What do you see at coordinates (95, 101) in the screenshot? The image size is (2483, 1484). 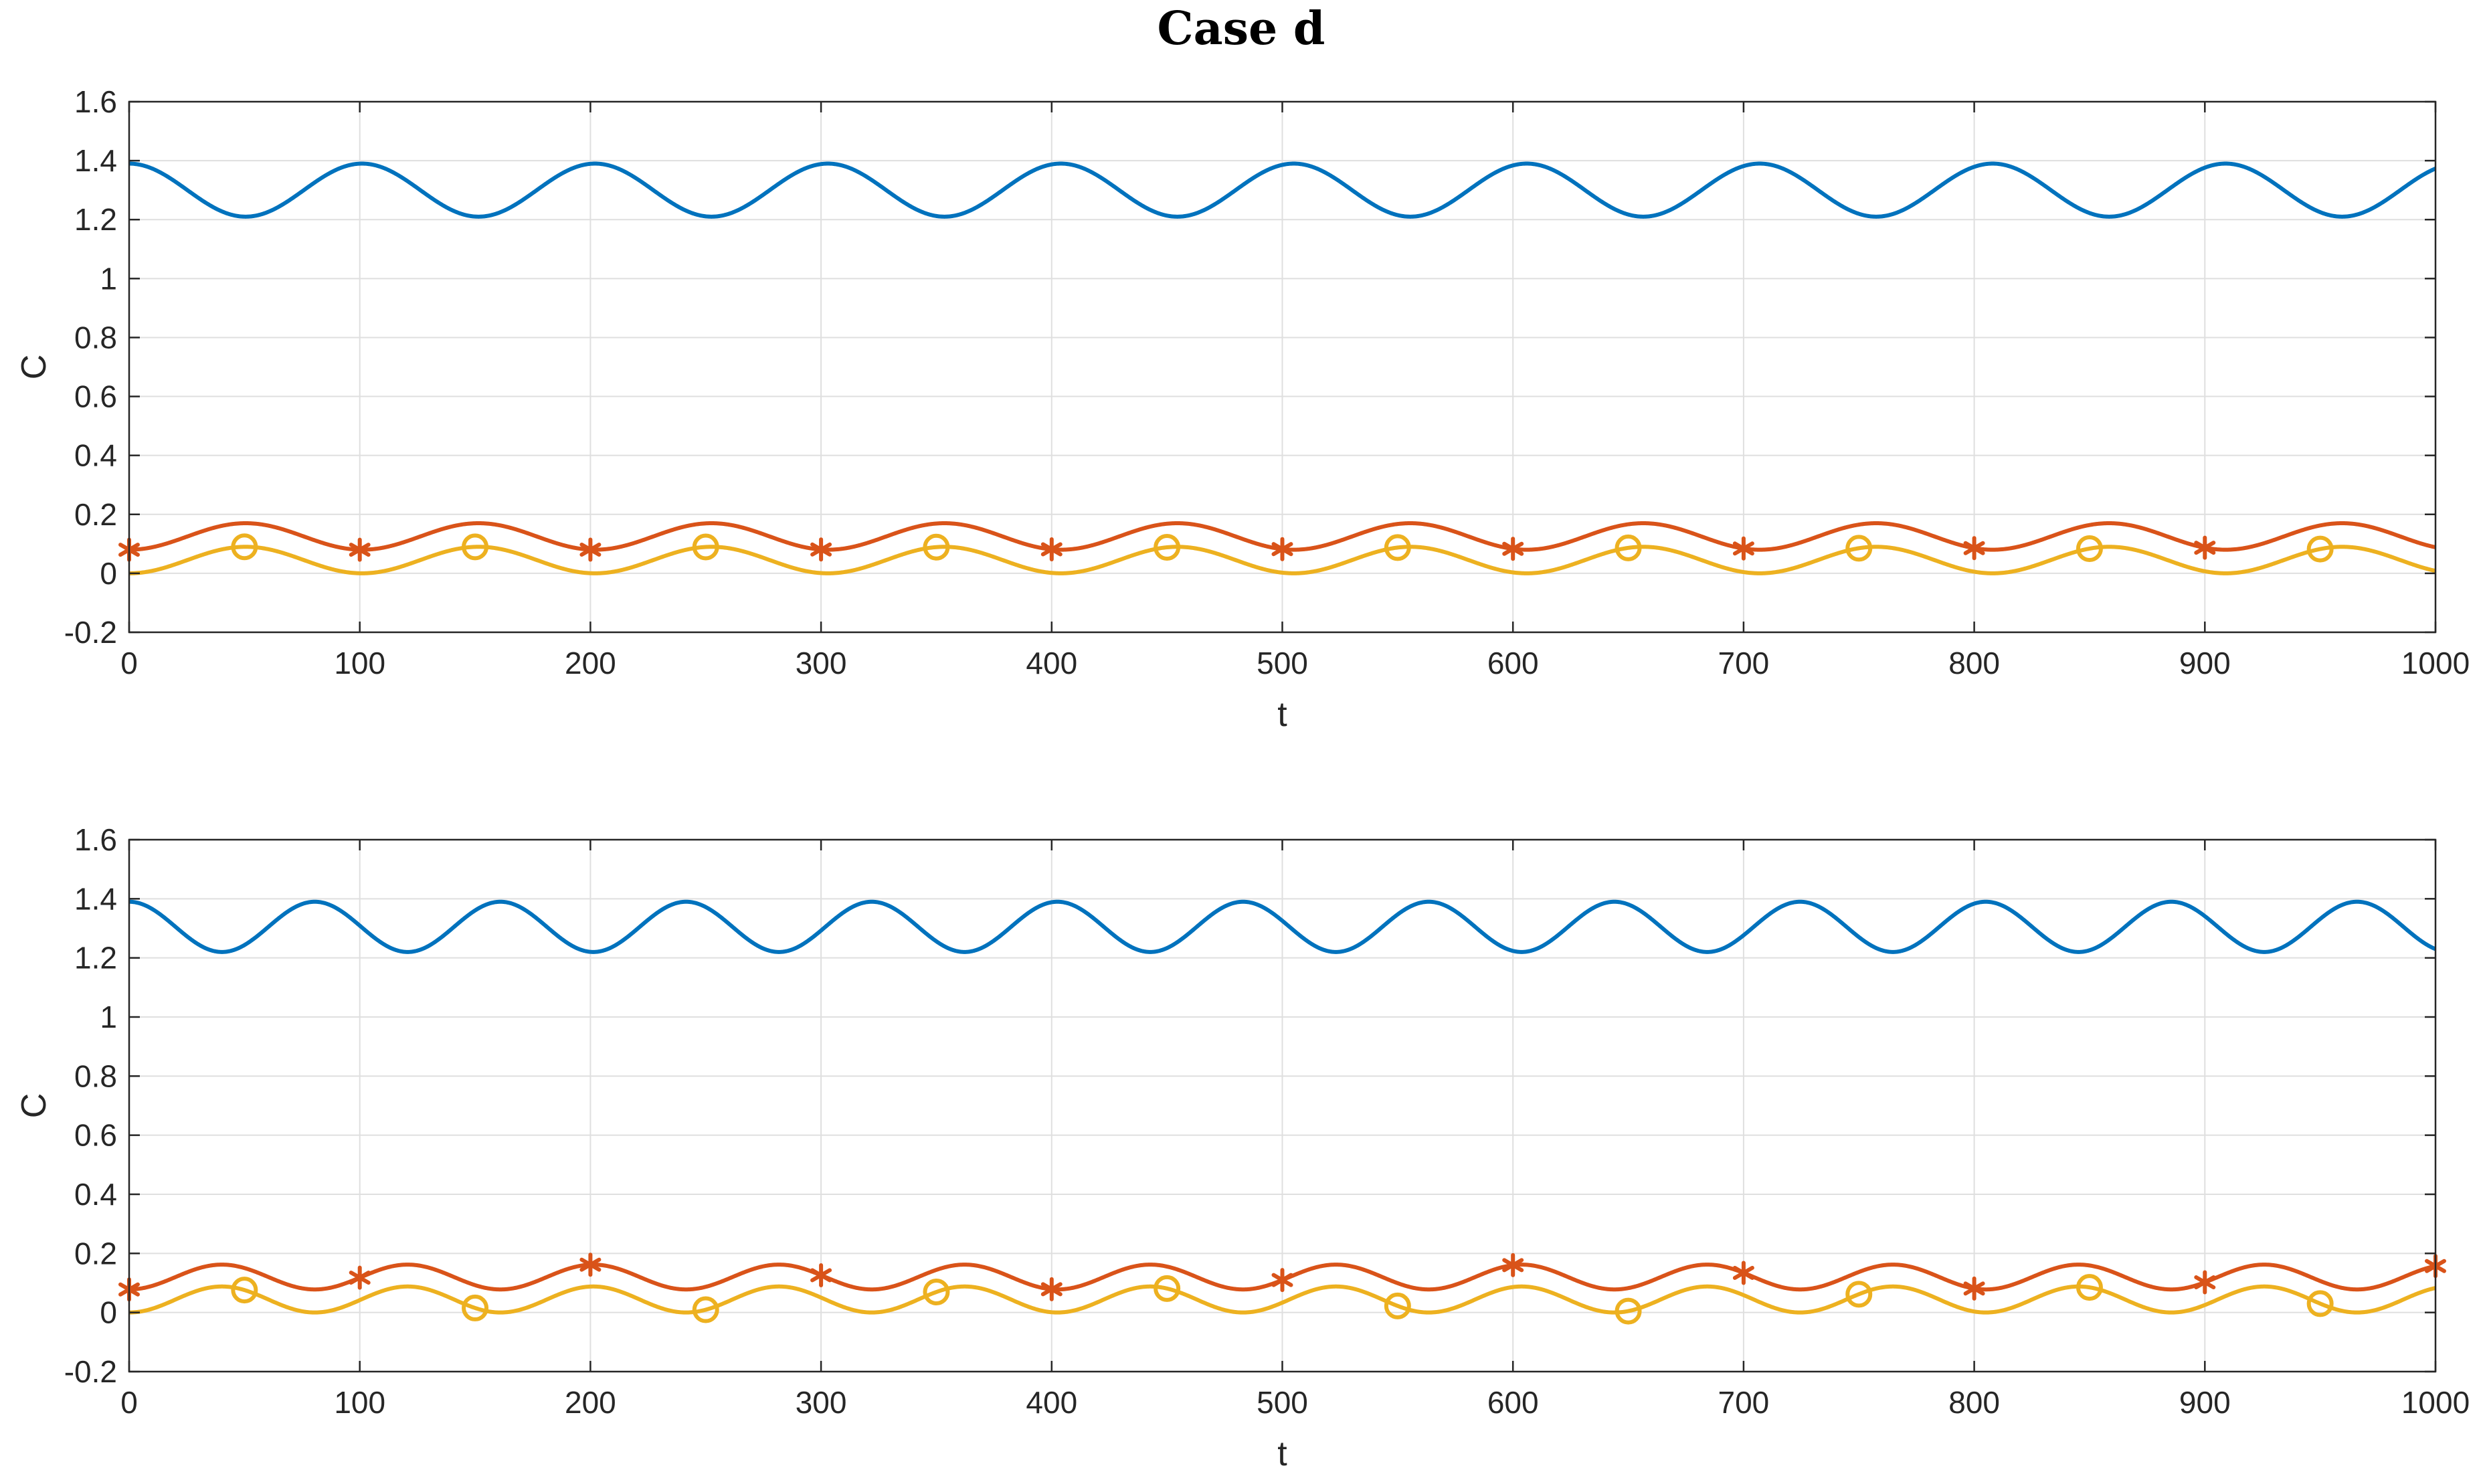 I see `top-y-tick-label: 1.6` at bounding box center [95, 101].